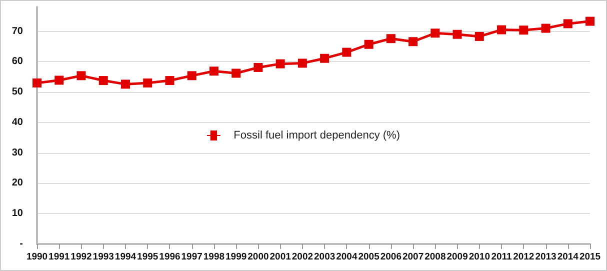 This screenshot has width=607, height=271. What do you see at coordinates (391, 257) in the screenshot?
I see `x-tick-label: 2006` at bounding box center [391, 257].